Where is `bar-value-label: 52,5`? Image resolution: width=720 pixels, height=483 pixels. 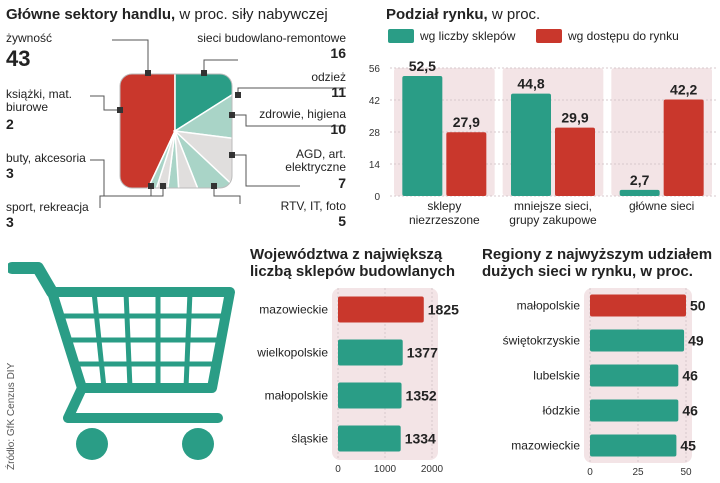
bar-value-label: 52,5 is located at coordinates (422, 66).